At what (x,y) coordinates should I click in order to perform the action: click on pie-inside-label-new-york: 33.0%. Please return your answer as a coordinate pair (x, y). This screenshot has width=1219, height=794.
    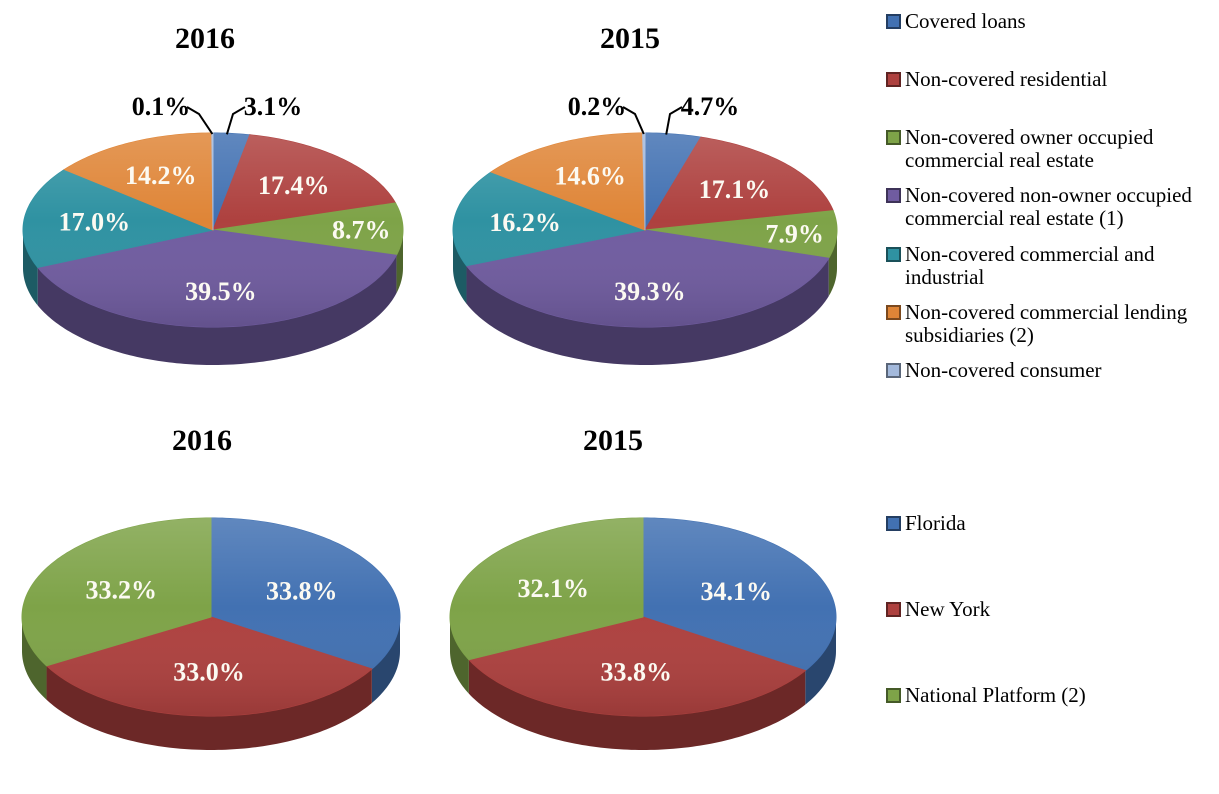
    Looking at the image, I should click on (209, 671).